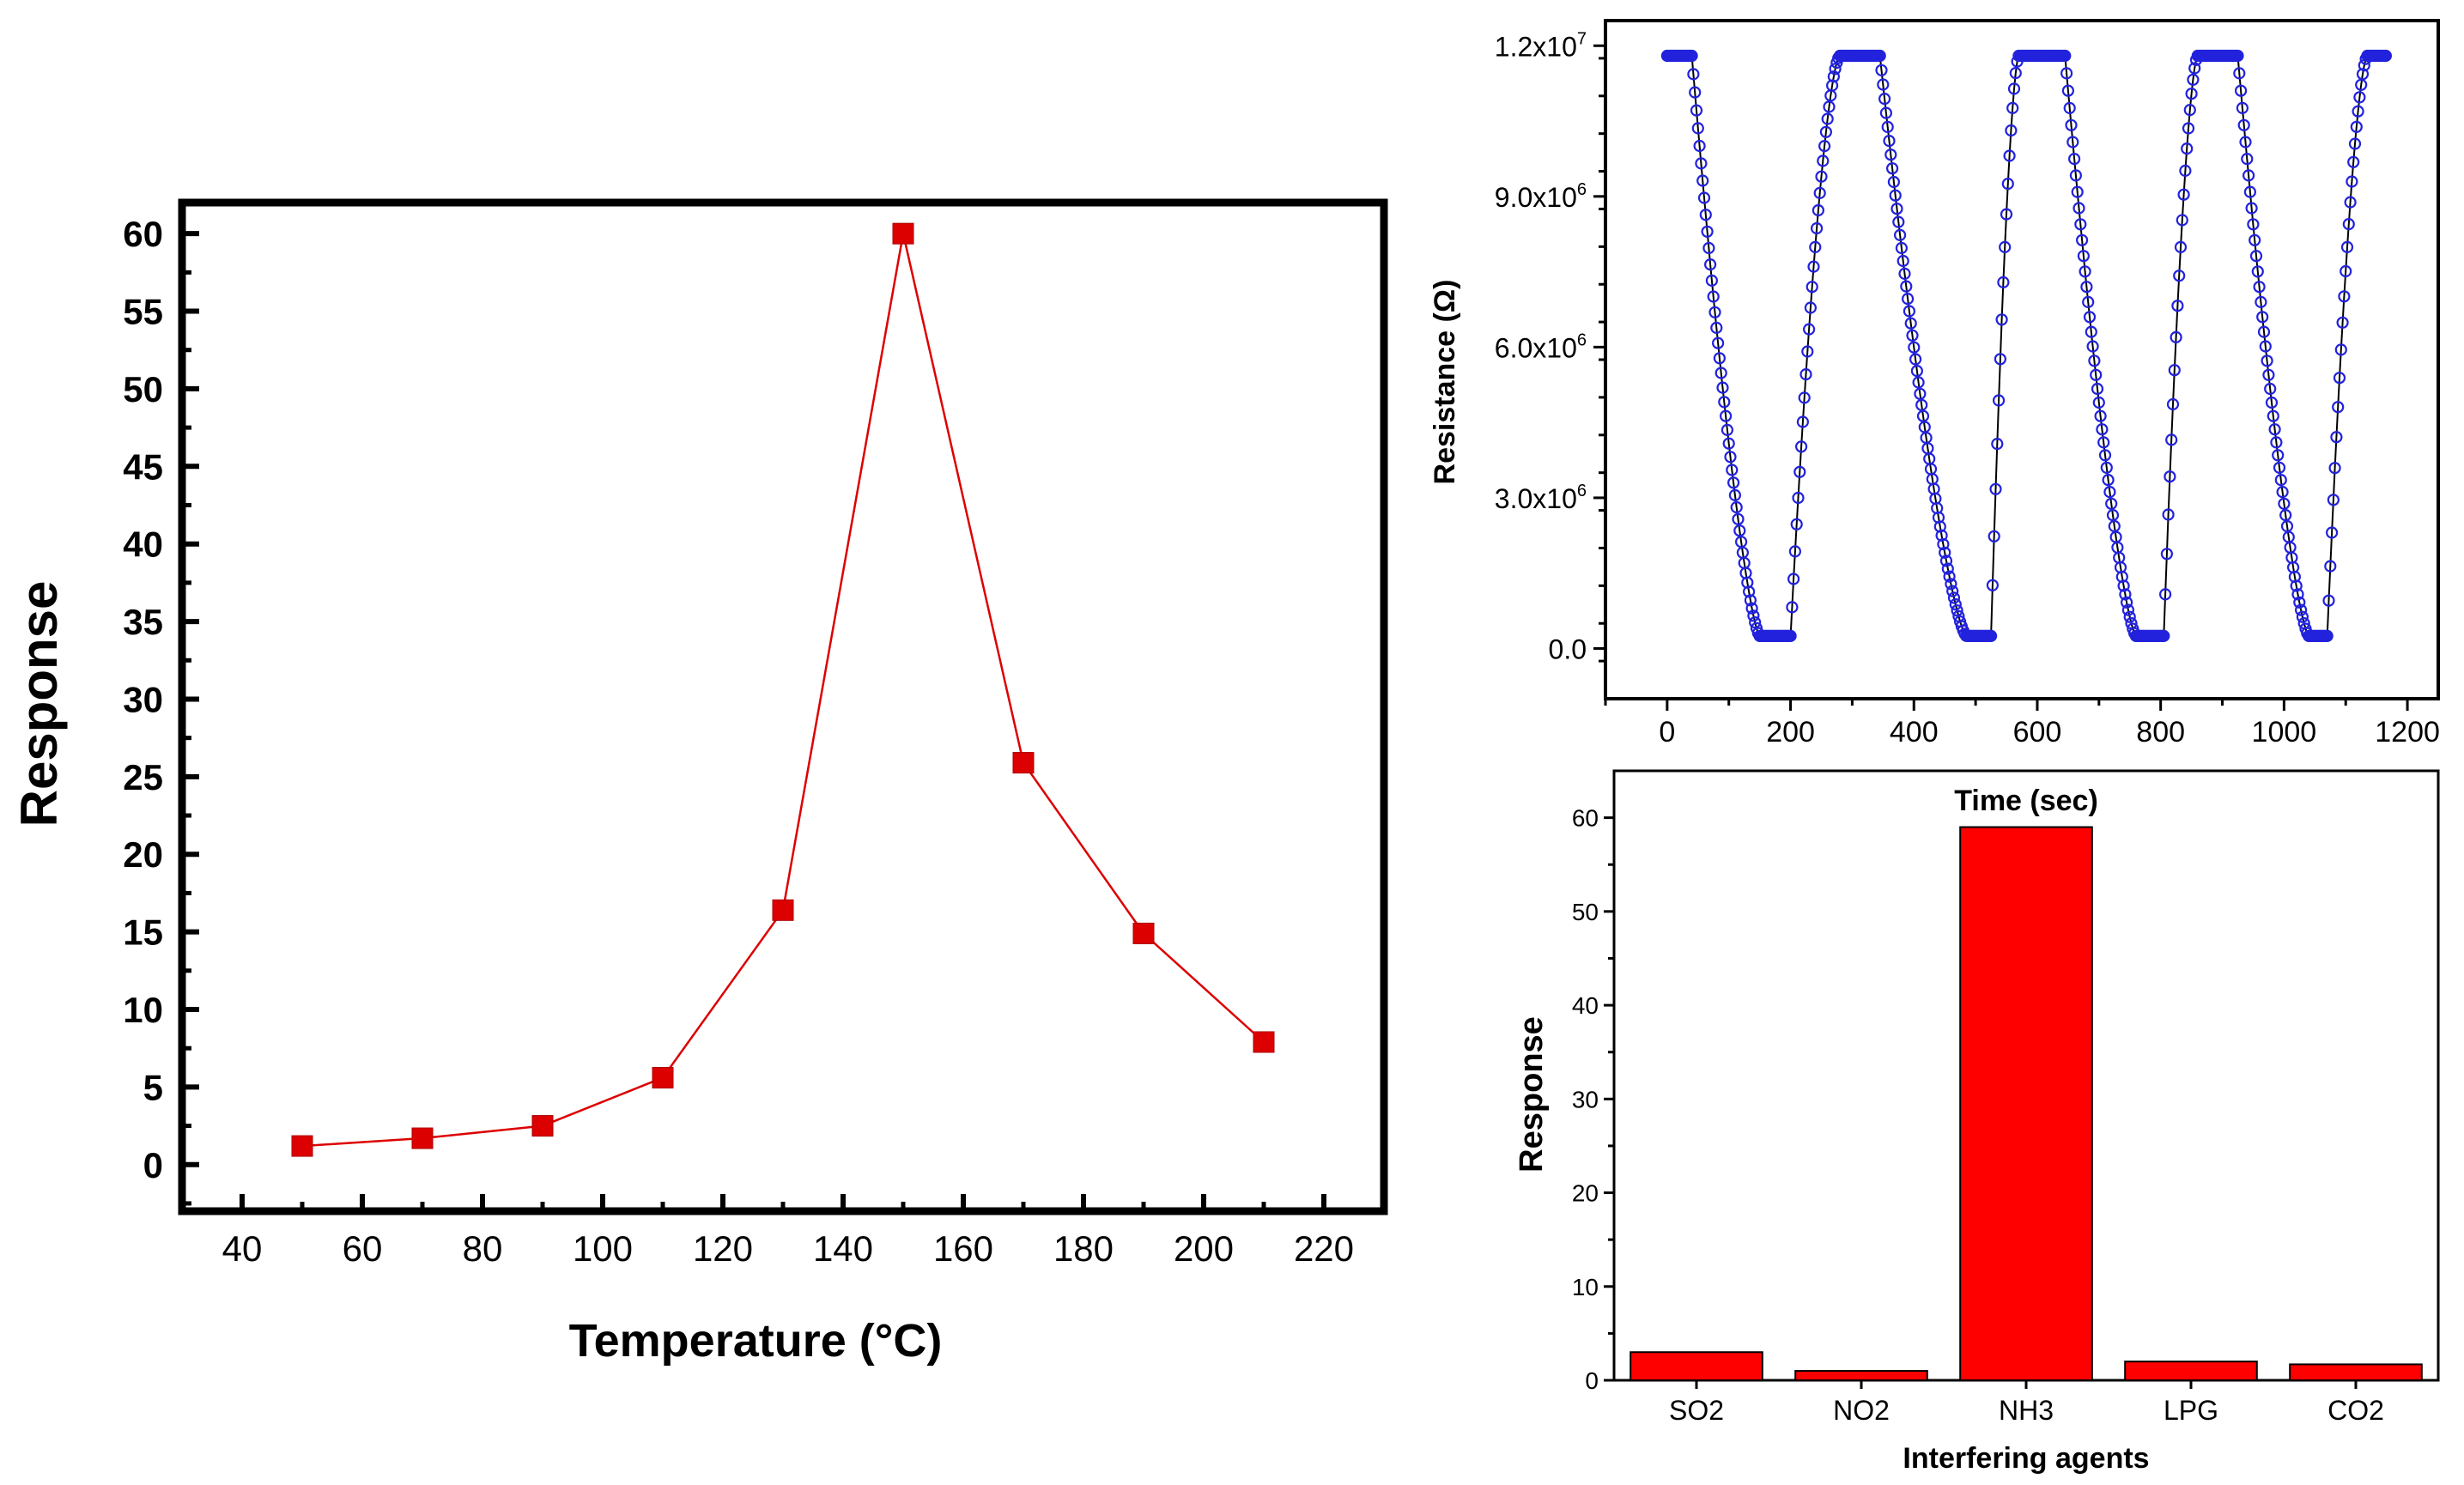 The height and width of the screenshot is (1485, 2464). I want to click on c3-x-tick-label: NH3, so click(2026, 1411).